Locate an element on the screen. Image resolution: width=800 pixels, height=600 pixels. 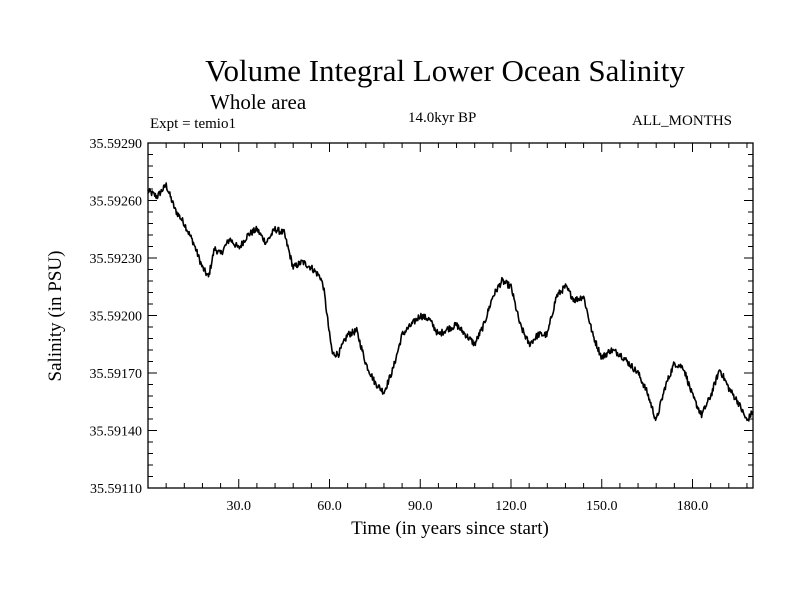
y-tick-label: 35.59200 is located at coordinates (116, 317).